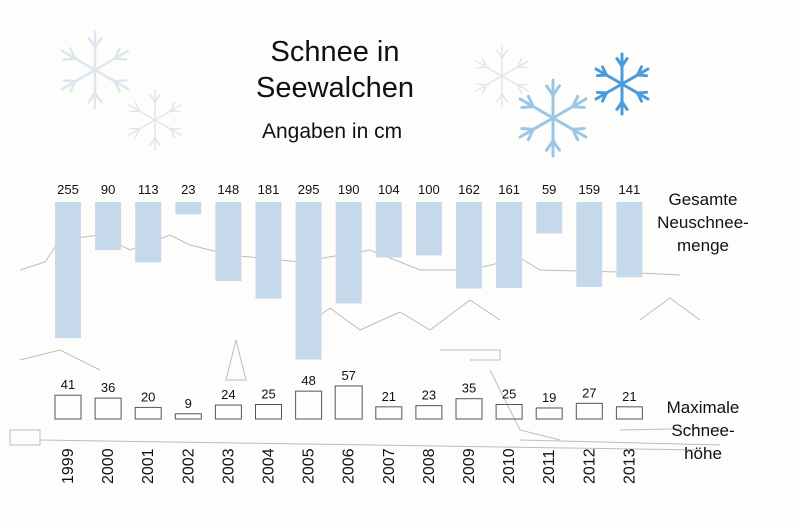  I want to click on total-snowfall-label: 295, so click(309, 189).